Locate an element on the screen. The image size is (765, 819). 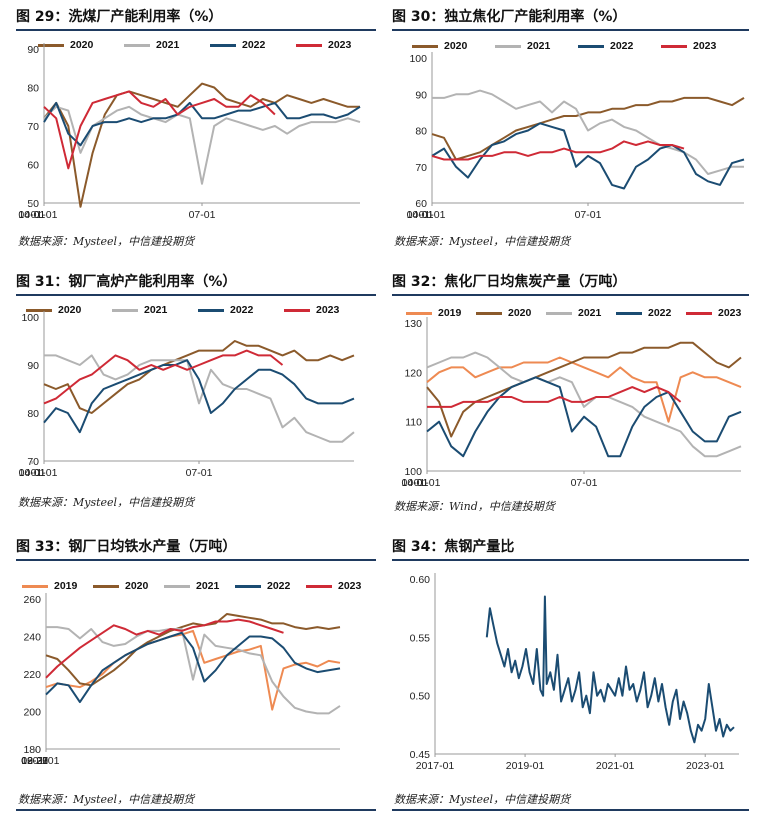
y-tick-label: 130 is located at coordinates (413, 324).